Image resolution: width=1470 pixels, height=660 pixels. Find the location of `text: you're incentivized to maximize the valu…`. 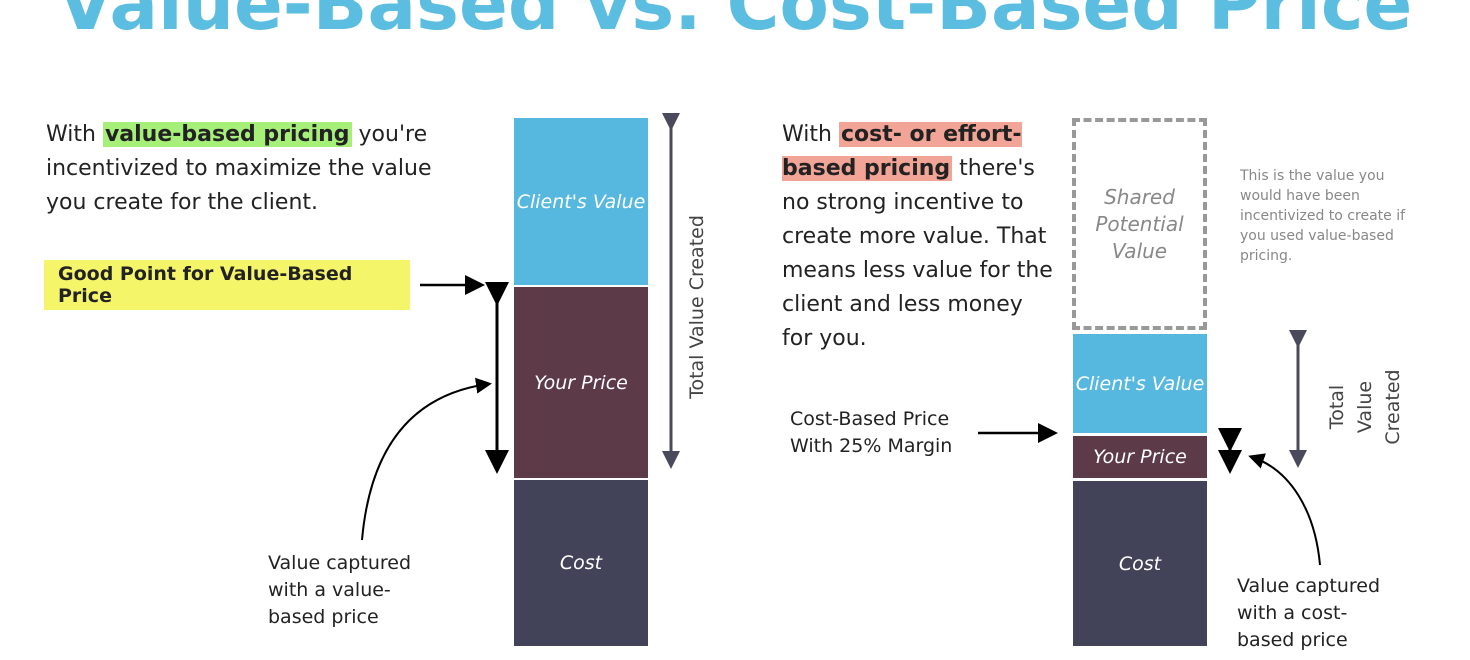

text: you're incentivized to maximize the valu… is located at coordinates (239, 168).